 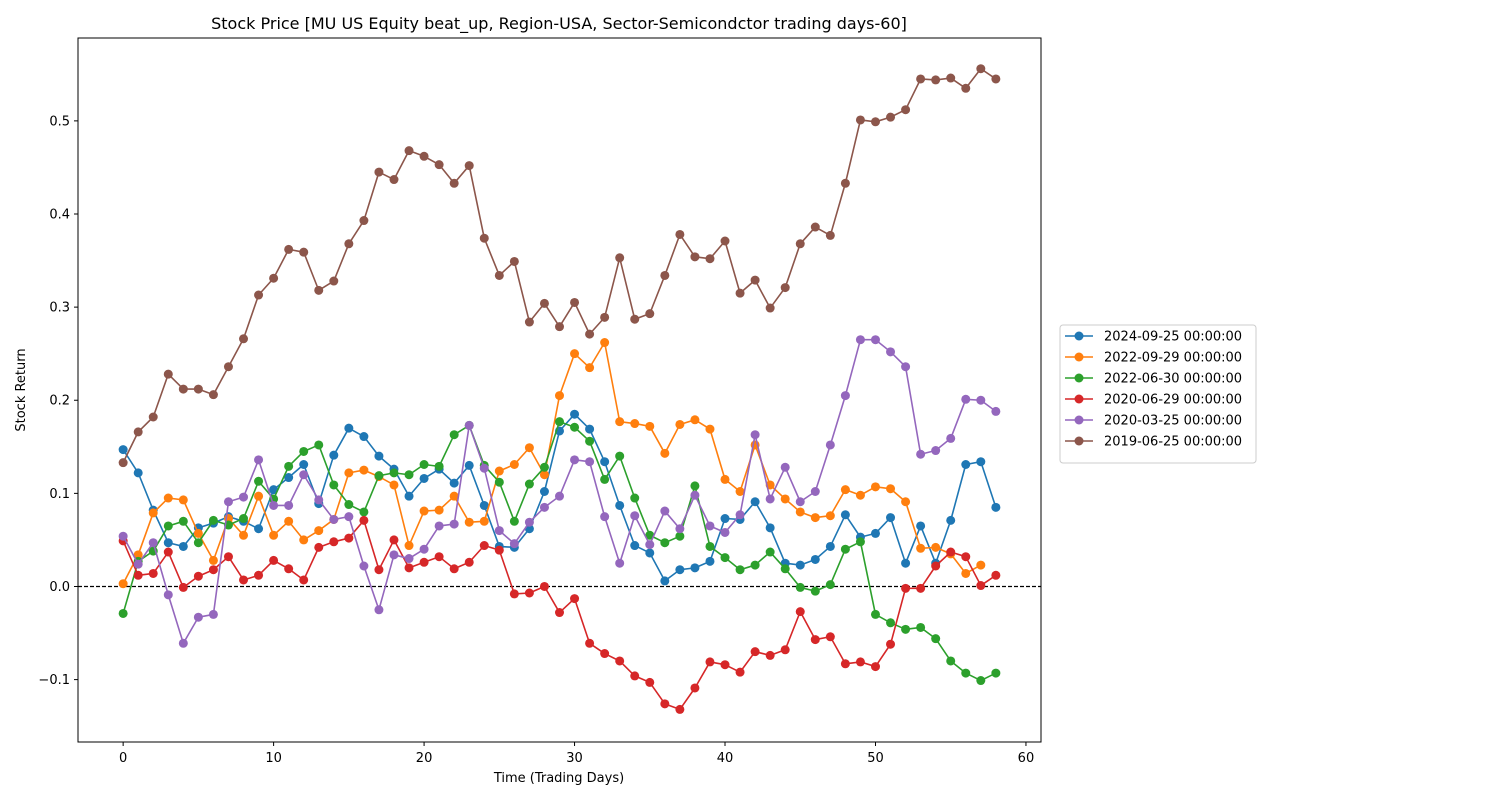 What do you see at coordinates (574, 758) in the screenshot?
I see `x-tick-label: 30` at bounding box center [574, 758].